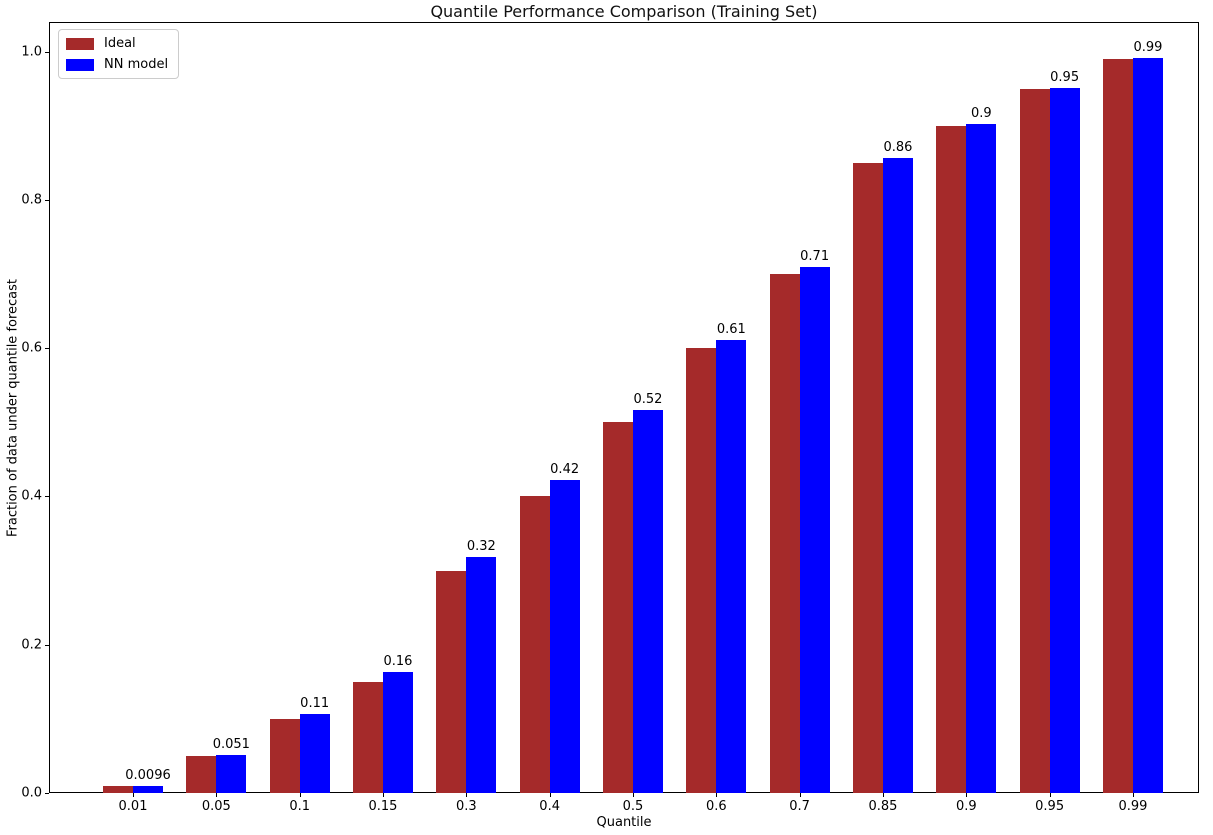 This screenshot has height=835, width=1213. Describe the element at coordinates (883, 806) in the screenshot. I see `x-tick-label: 0.85` at that location.